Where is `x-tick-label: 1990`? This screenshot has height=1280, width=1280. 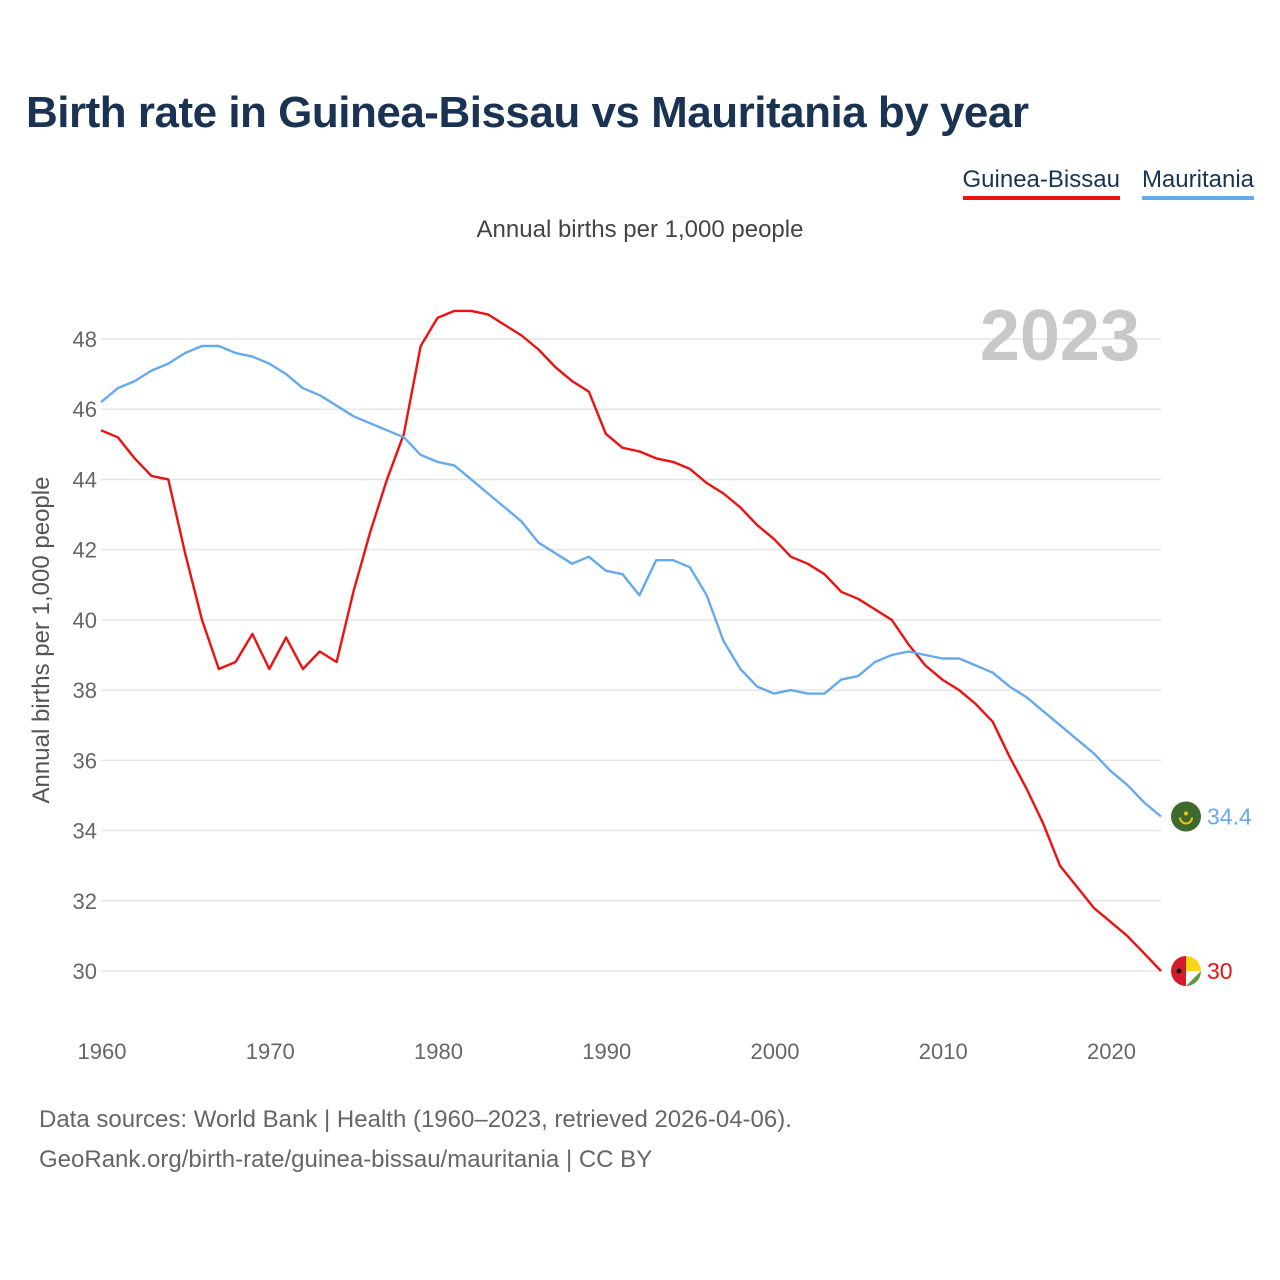
x-tick-label: 1990 is located at coordinates (606, 1051).